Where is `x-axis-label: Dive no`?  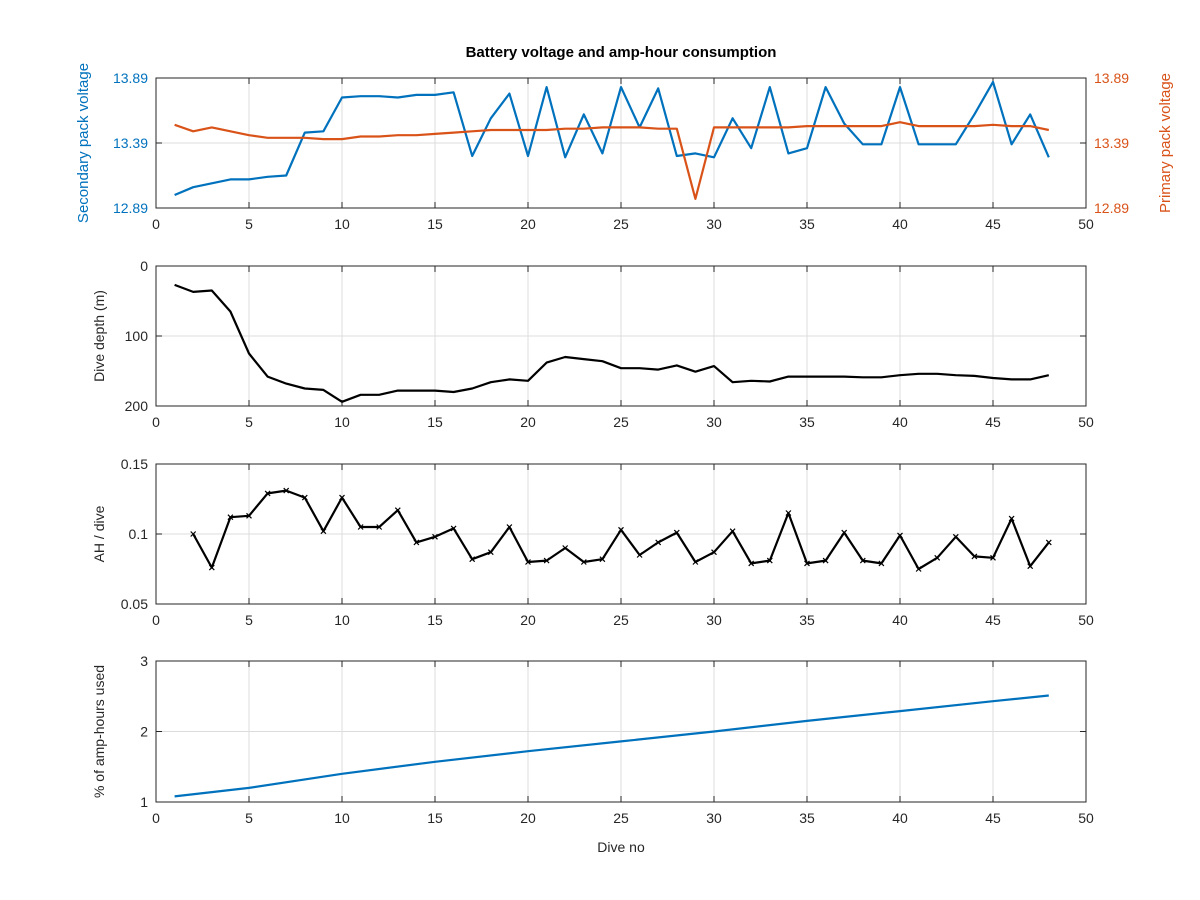
x-axis-label: Dive no is located at coordinates (621, 847).